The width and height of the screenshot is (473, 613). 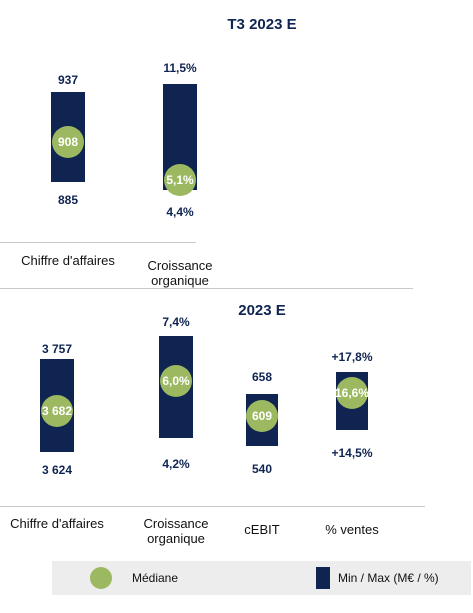 What do you see at coordinates (180, 179) in the screenshot?
I see `median-marker: 5,1%` at bounding box center [180, 179].